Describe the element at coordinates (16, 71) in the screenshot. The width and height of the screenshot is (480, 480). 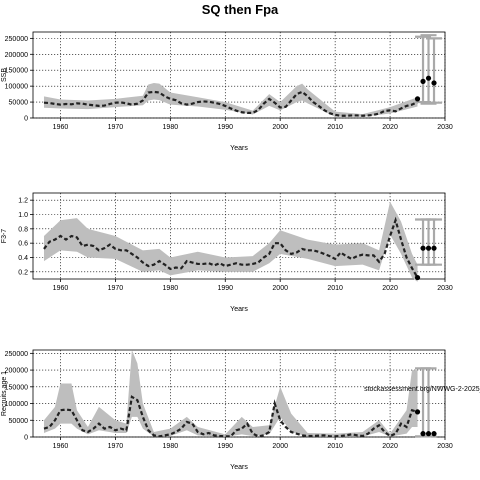
I see `panel-ssb-y-tick-label: 150000` at that location.